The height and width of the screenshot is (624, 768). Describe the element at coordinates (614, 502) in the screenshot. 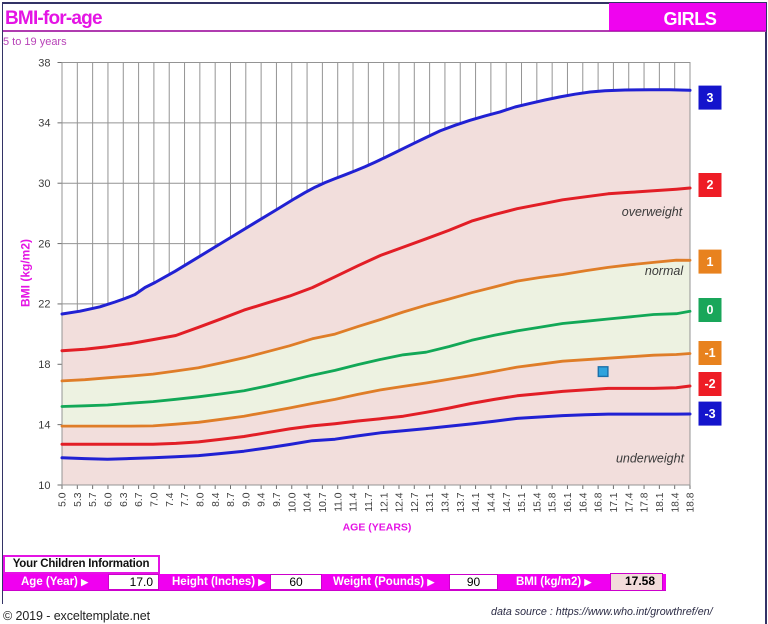

I see `svg-text: 17.1` at that location.